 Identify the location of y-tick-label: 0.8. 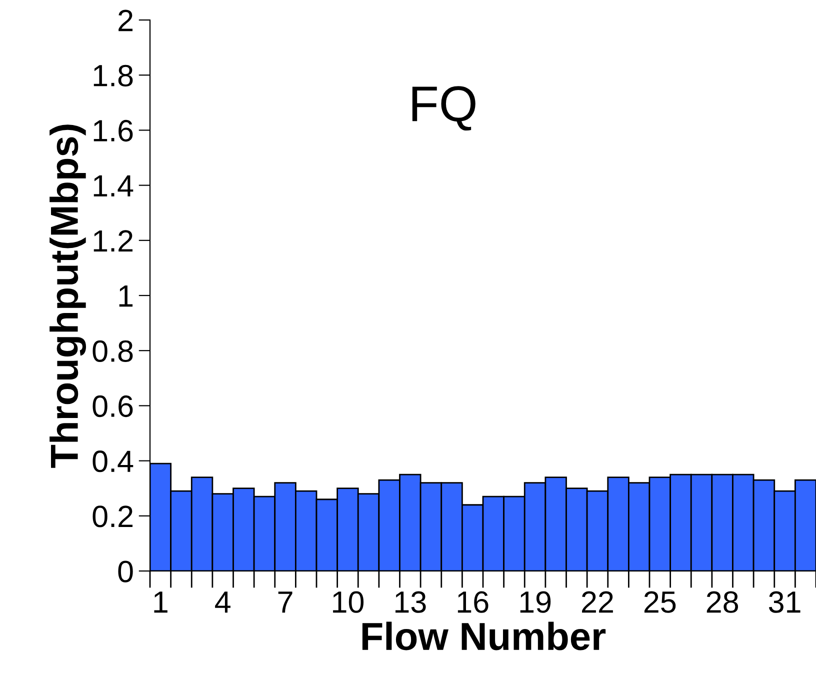
(112, 351).